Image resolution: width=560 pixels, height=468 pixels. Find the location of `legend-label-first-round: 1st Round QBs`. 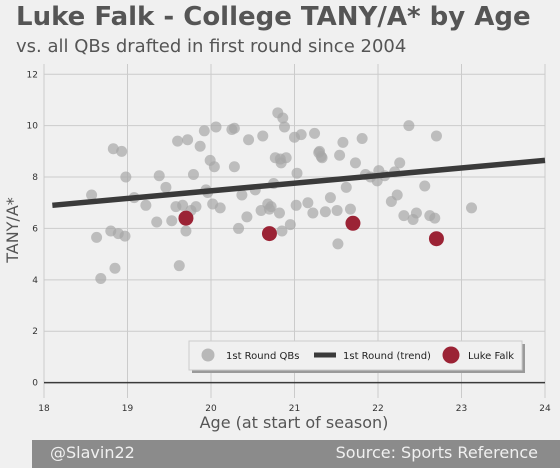

legend-label-first-round: 1st Round QBs is located at coordinates (262, 356).